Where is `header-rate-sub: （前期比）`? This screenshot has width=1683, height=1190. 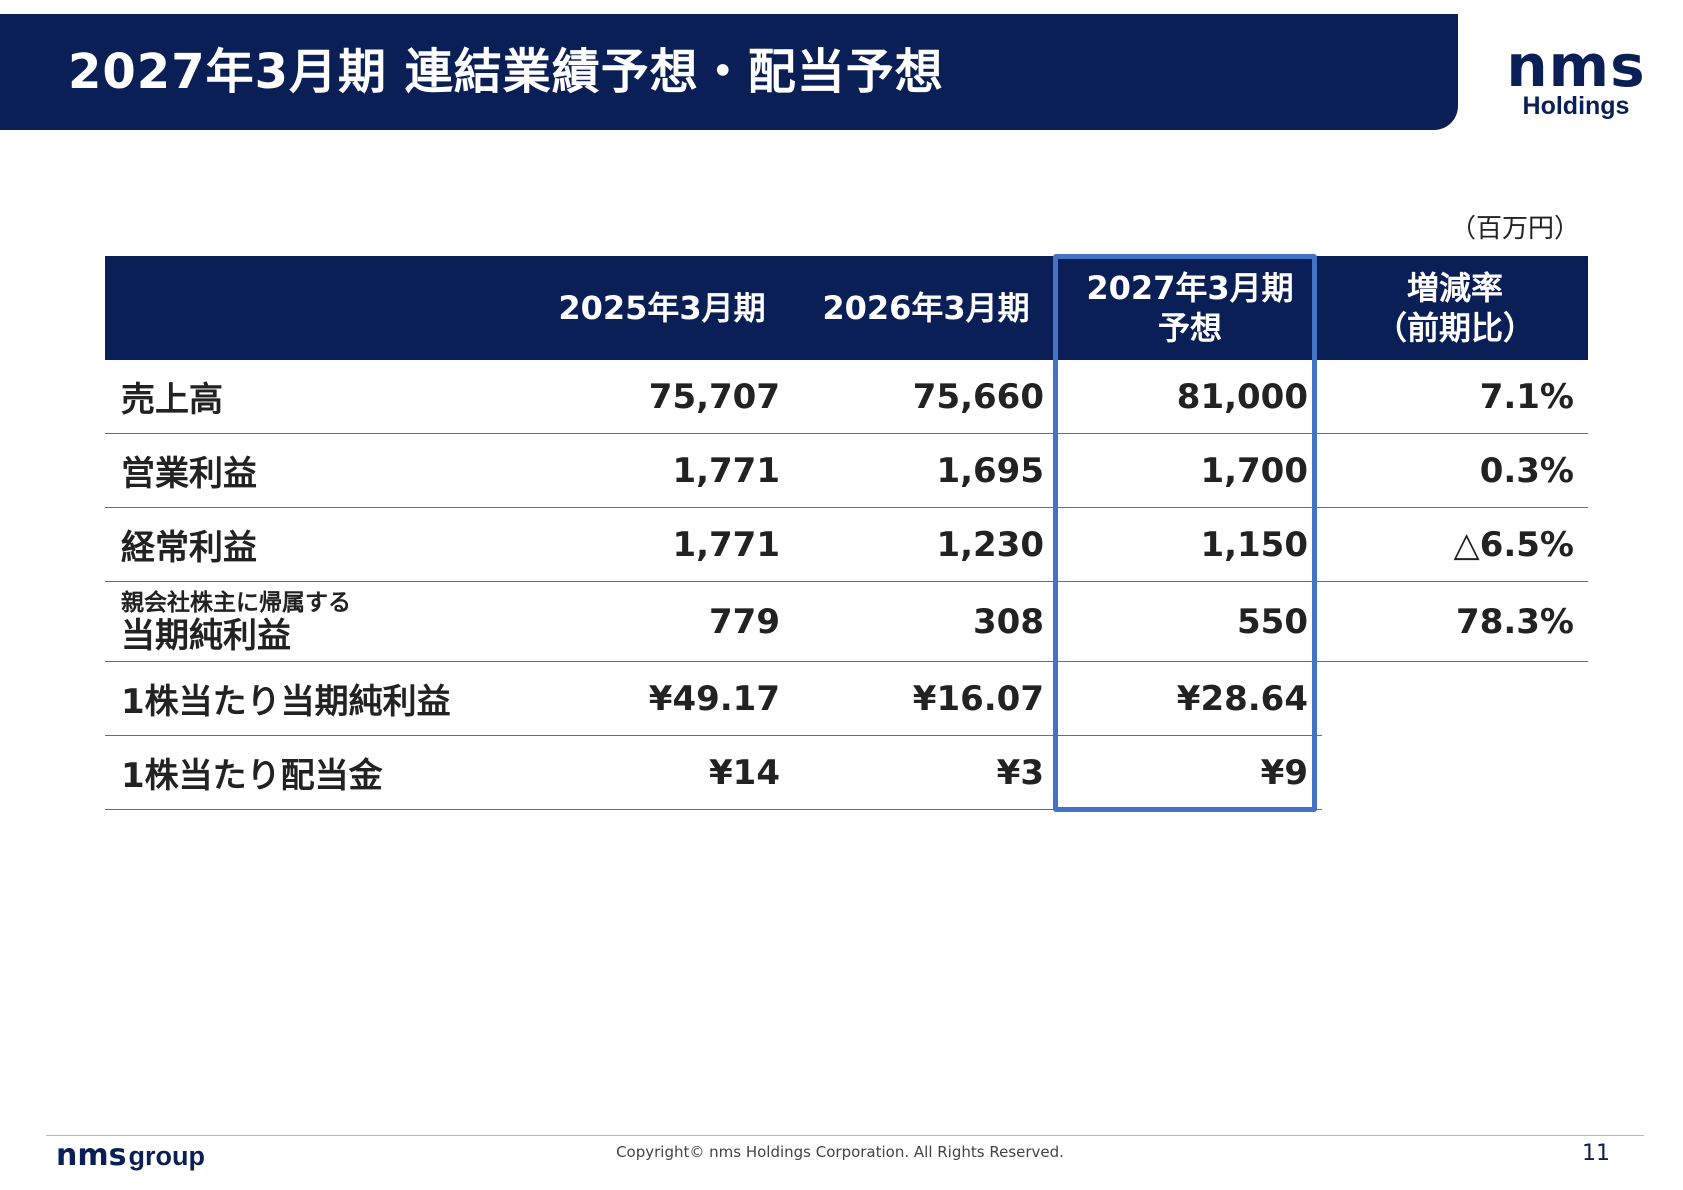
header-rate-sub: （前期比） is located at coordinates (1454, 328).